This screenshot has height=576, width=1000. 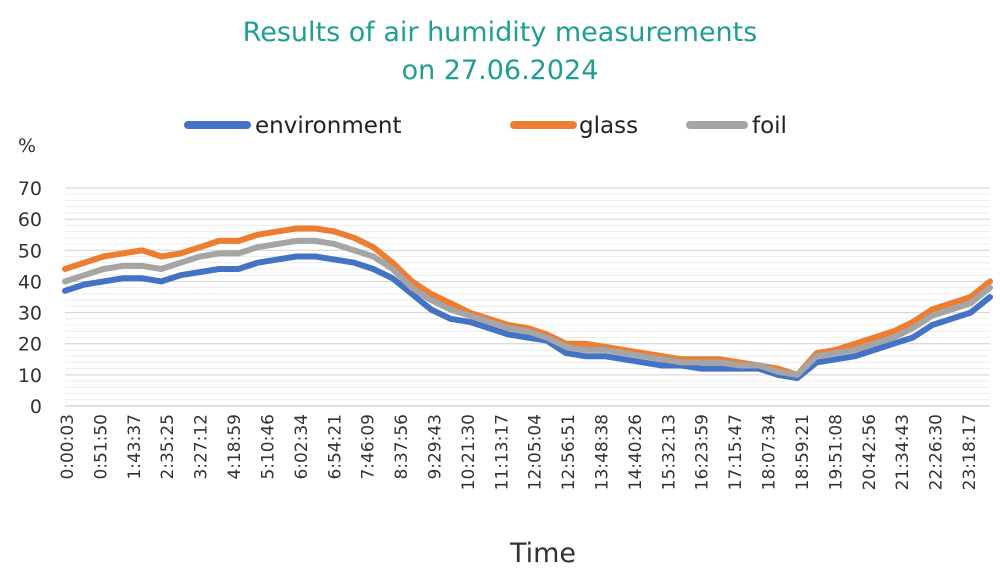 I want to click on legend-label-glass: glass, so click(x=608, y=126).